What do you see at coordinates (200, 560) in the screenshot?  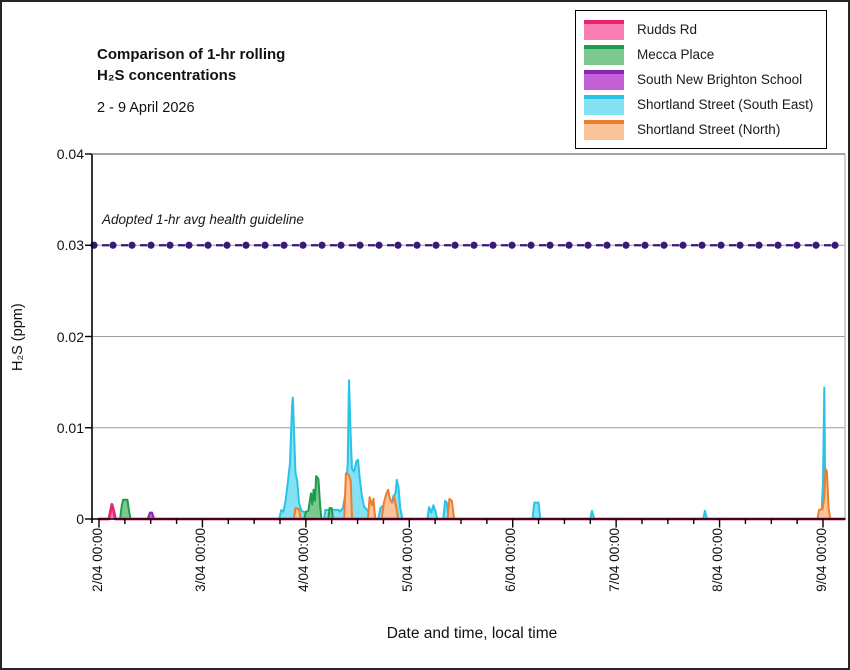 I see `x-tick-label: 3/04 00:00` at bounding box center [200, 560].